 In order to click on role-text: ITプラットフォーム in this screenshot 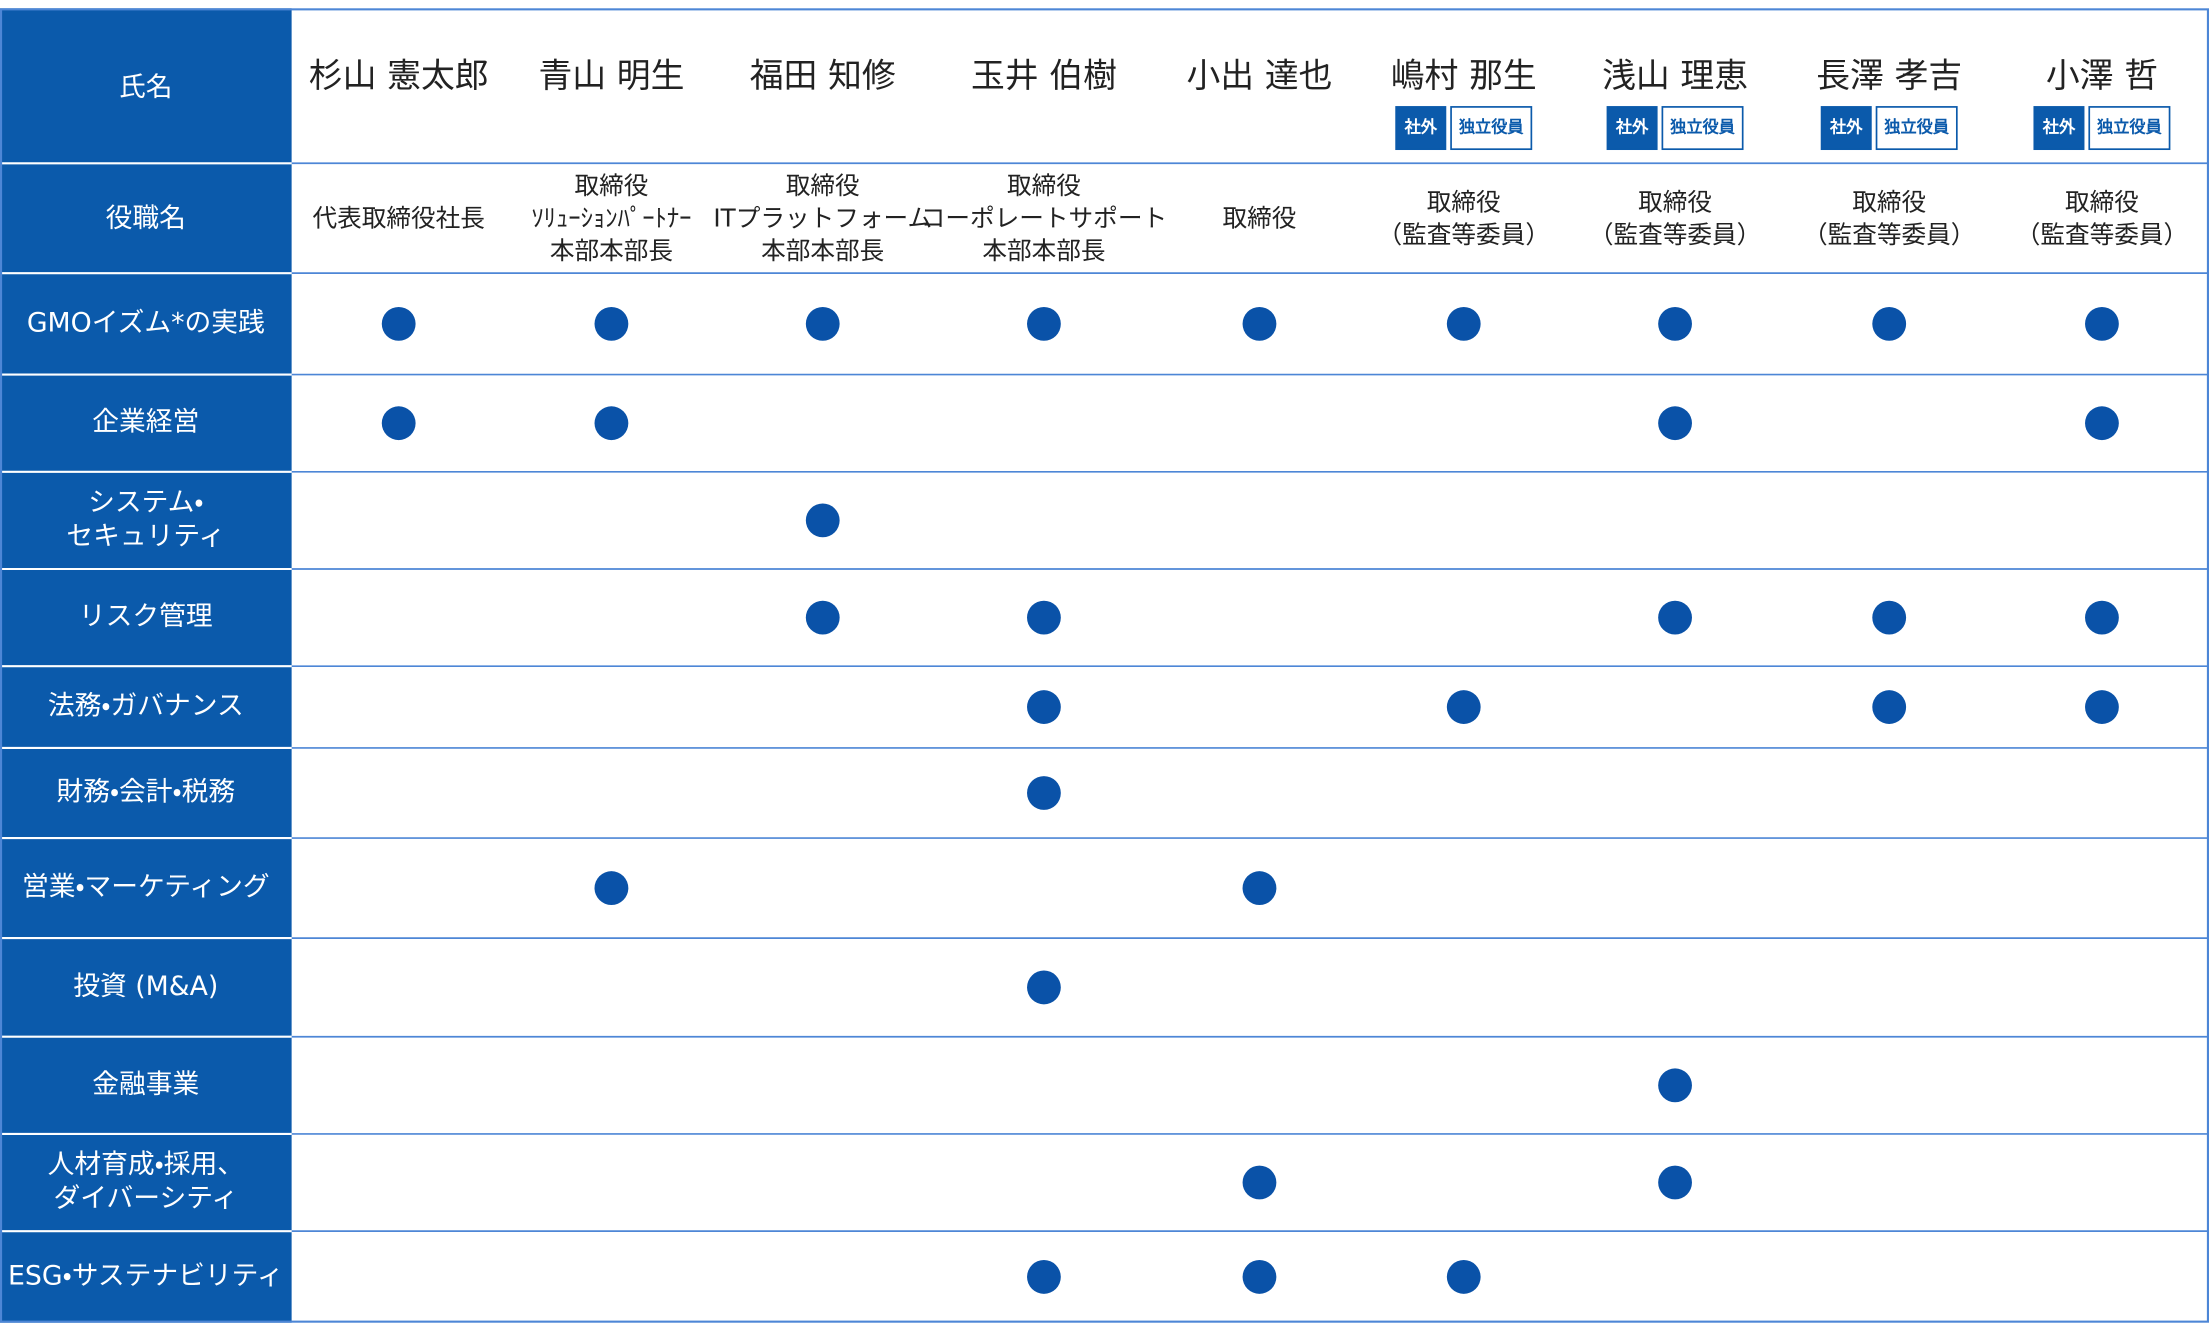, I will do `click(822, 218)`.